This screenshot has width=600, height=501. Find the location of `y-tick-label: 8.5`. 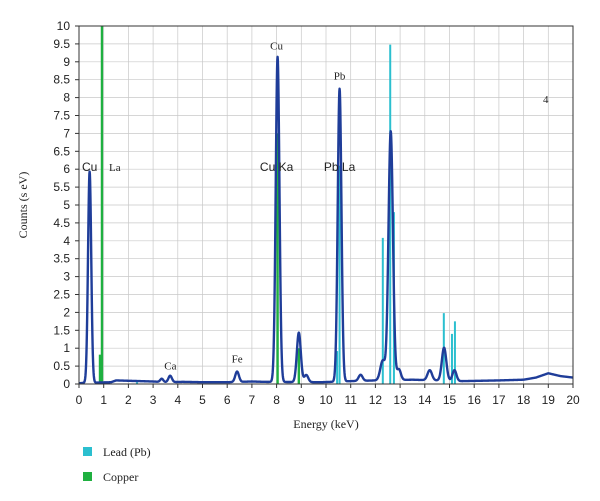

y-tick-label: 8.5 is located at coordinates (61, 80).